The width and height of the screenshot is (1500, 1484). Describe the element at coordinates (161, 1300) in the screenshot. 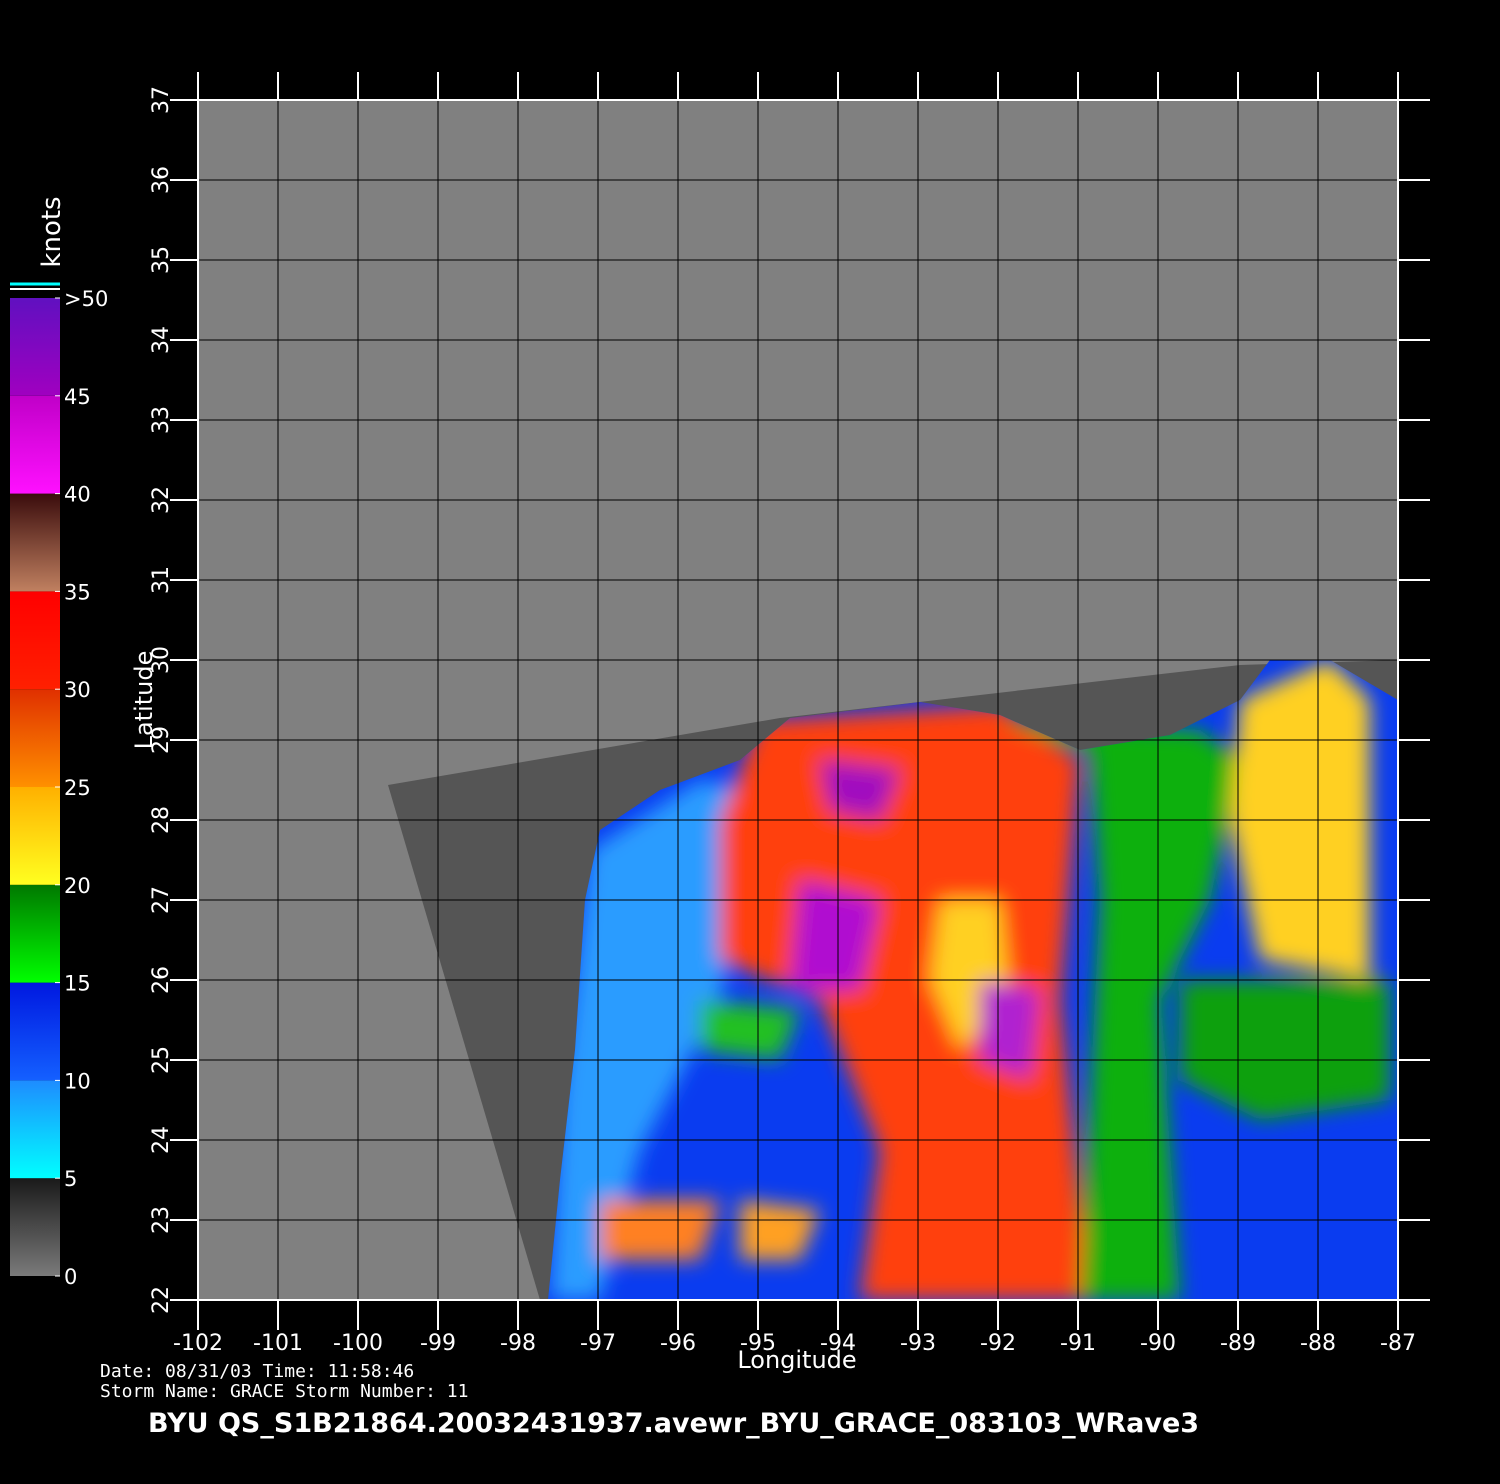

I see `y-tick-label: 22` at that location.